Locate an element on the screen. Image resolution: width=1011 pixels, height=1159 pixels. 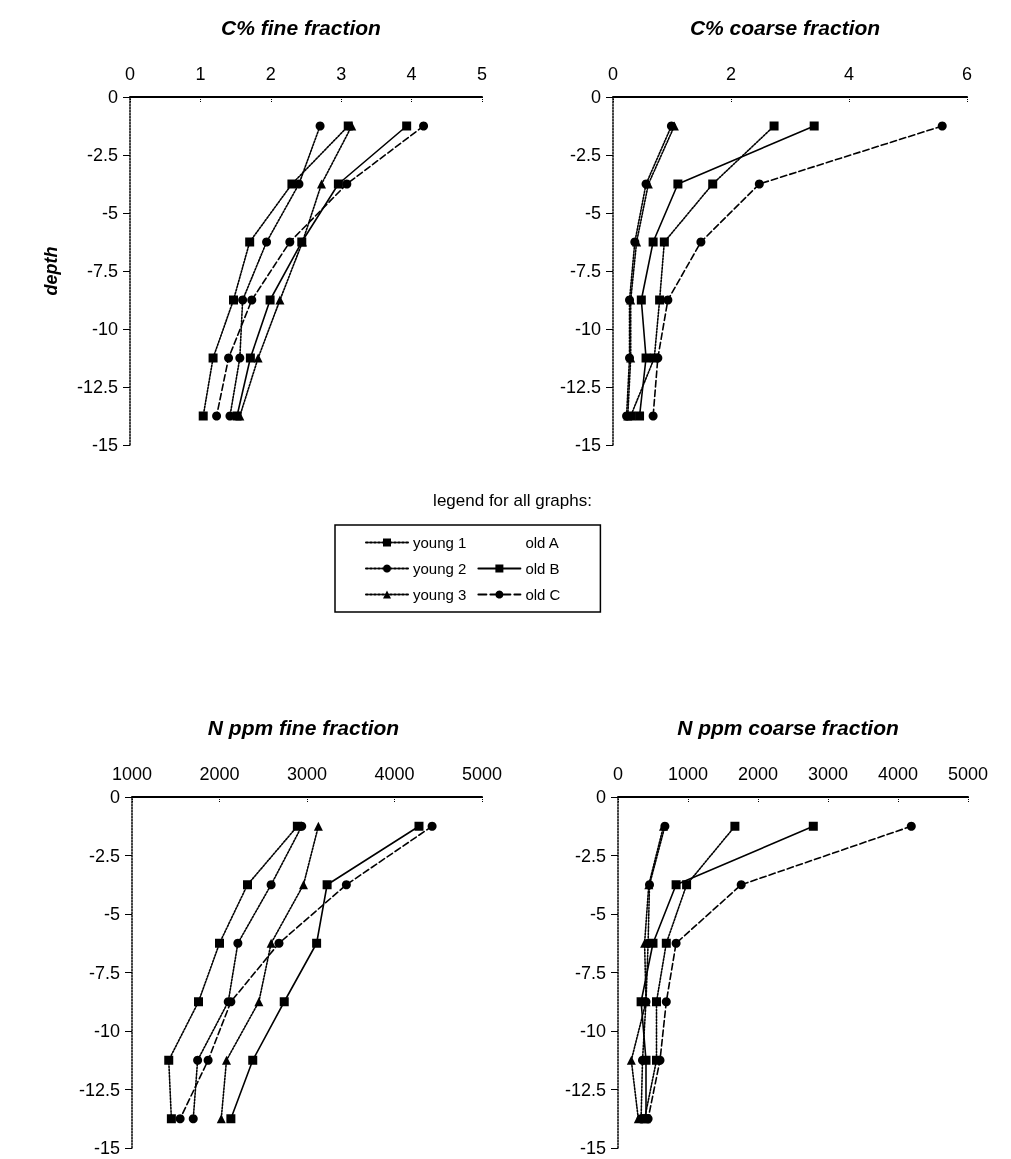
x-tick-label: 6 is located at coordinates (967, 74).